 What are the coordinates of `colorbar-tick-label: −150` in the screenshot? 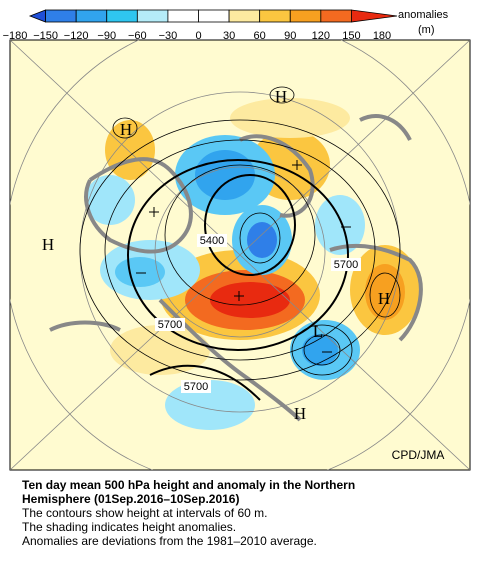 It's located at (45, 36).